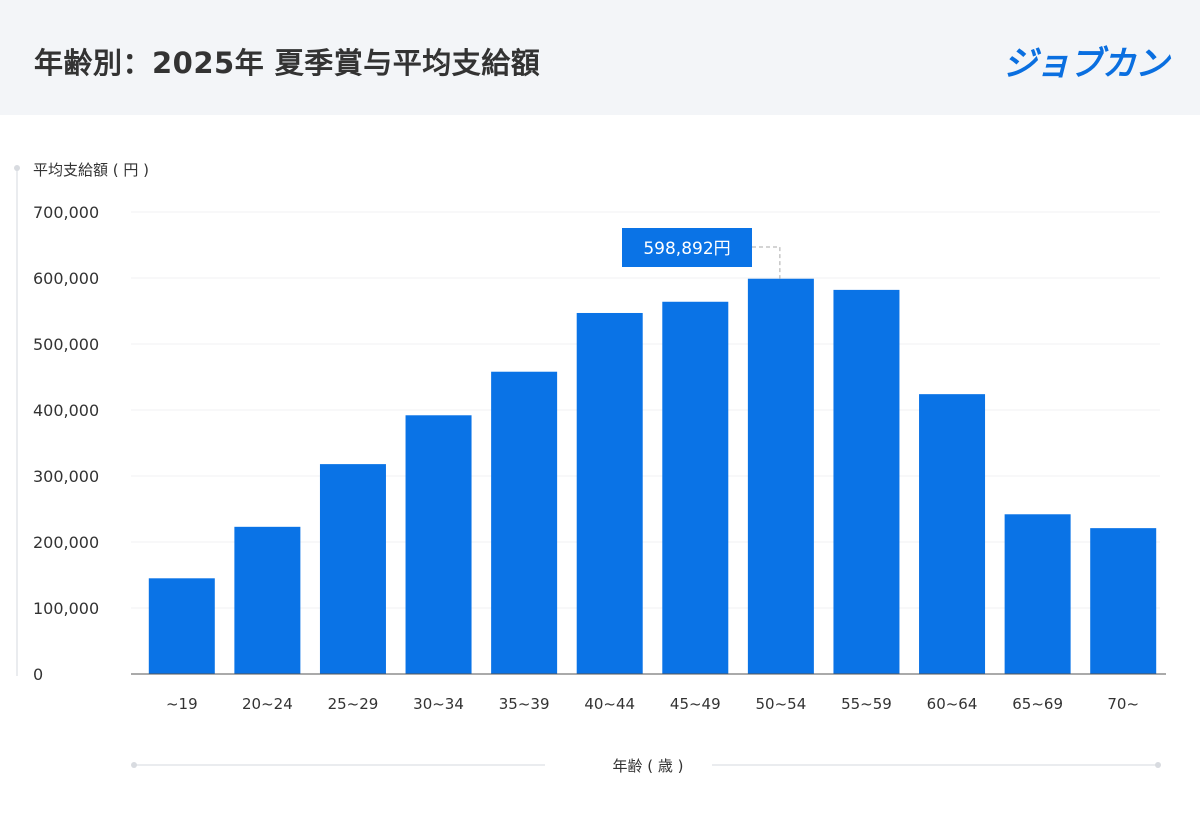 The image size is (1200, 818). What do you see at coordinates (66, 278) in the screenshot?
I see `y-tick-label: 600,000` at bounding box center [66, 278].